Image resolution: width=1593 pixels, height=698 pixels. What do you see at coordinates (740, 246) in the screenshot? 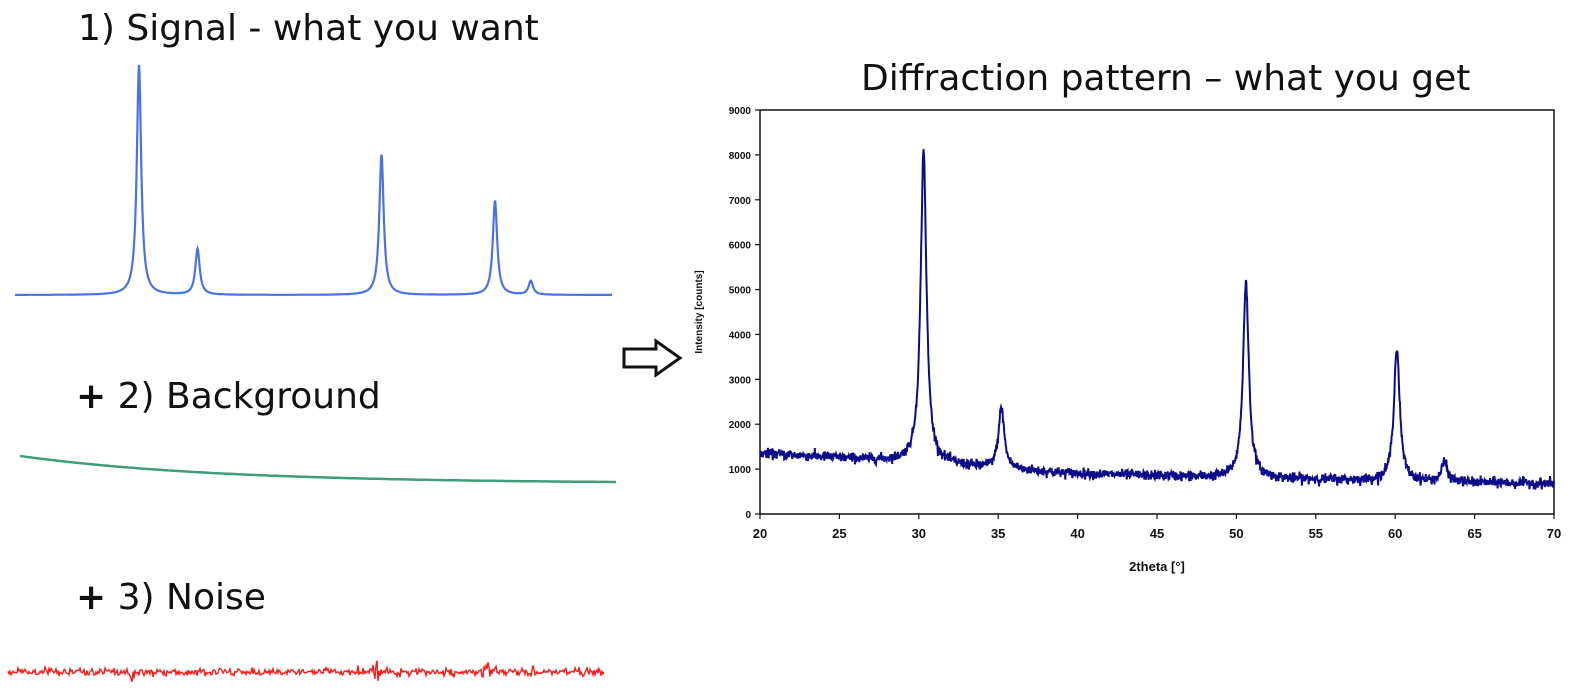
I see `y-tick-label: 6000` at bounding box center [740, 246].